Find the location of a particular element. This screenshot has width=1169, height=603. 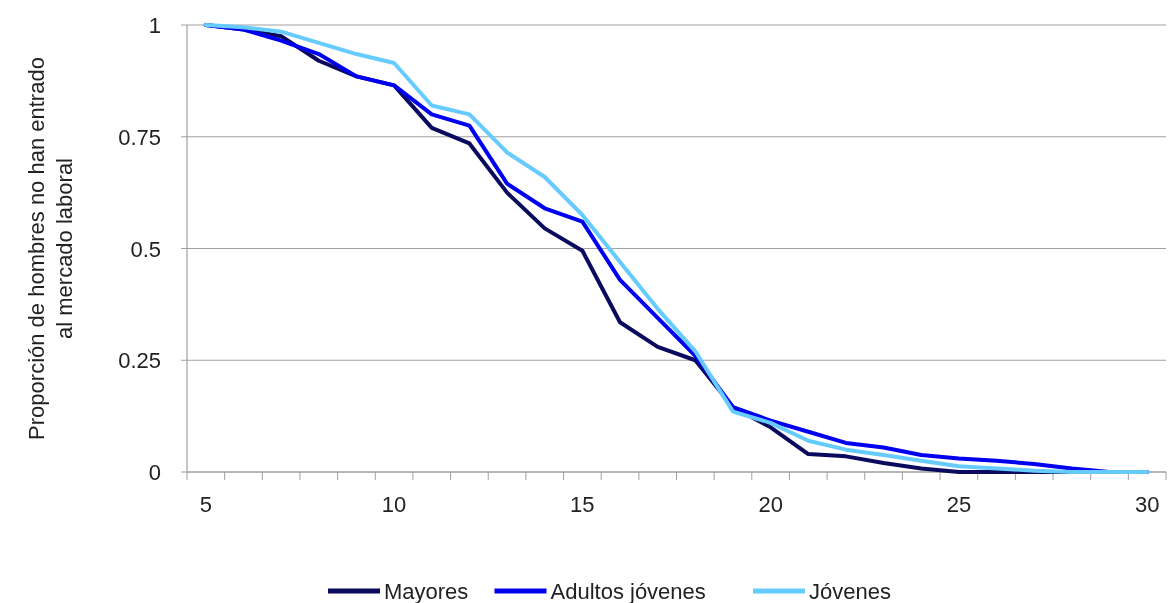

y-tick-label: 0.75 is located at coordinates (139, 137).